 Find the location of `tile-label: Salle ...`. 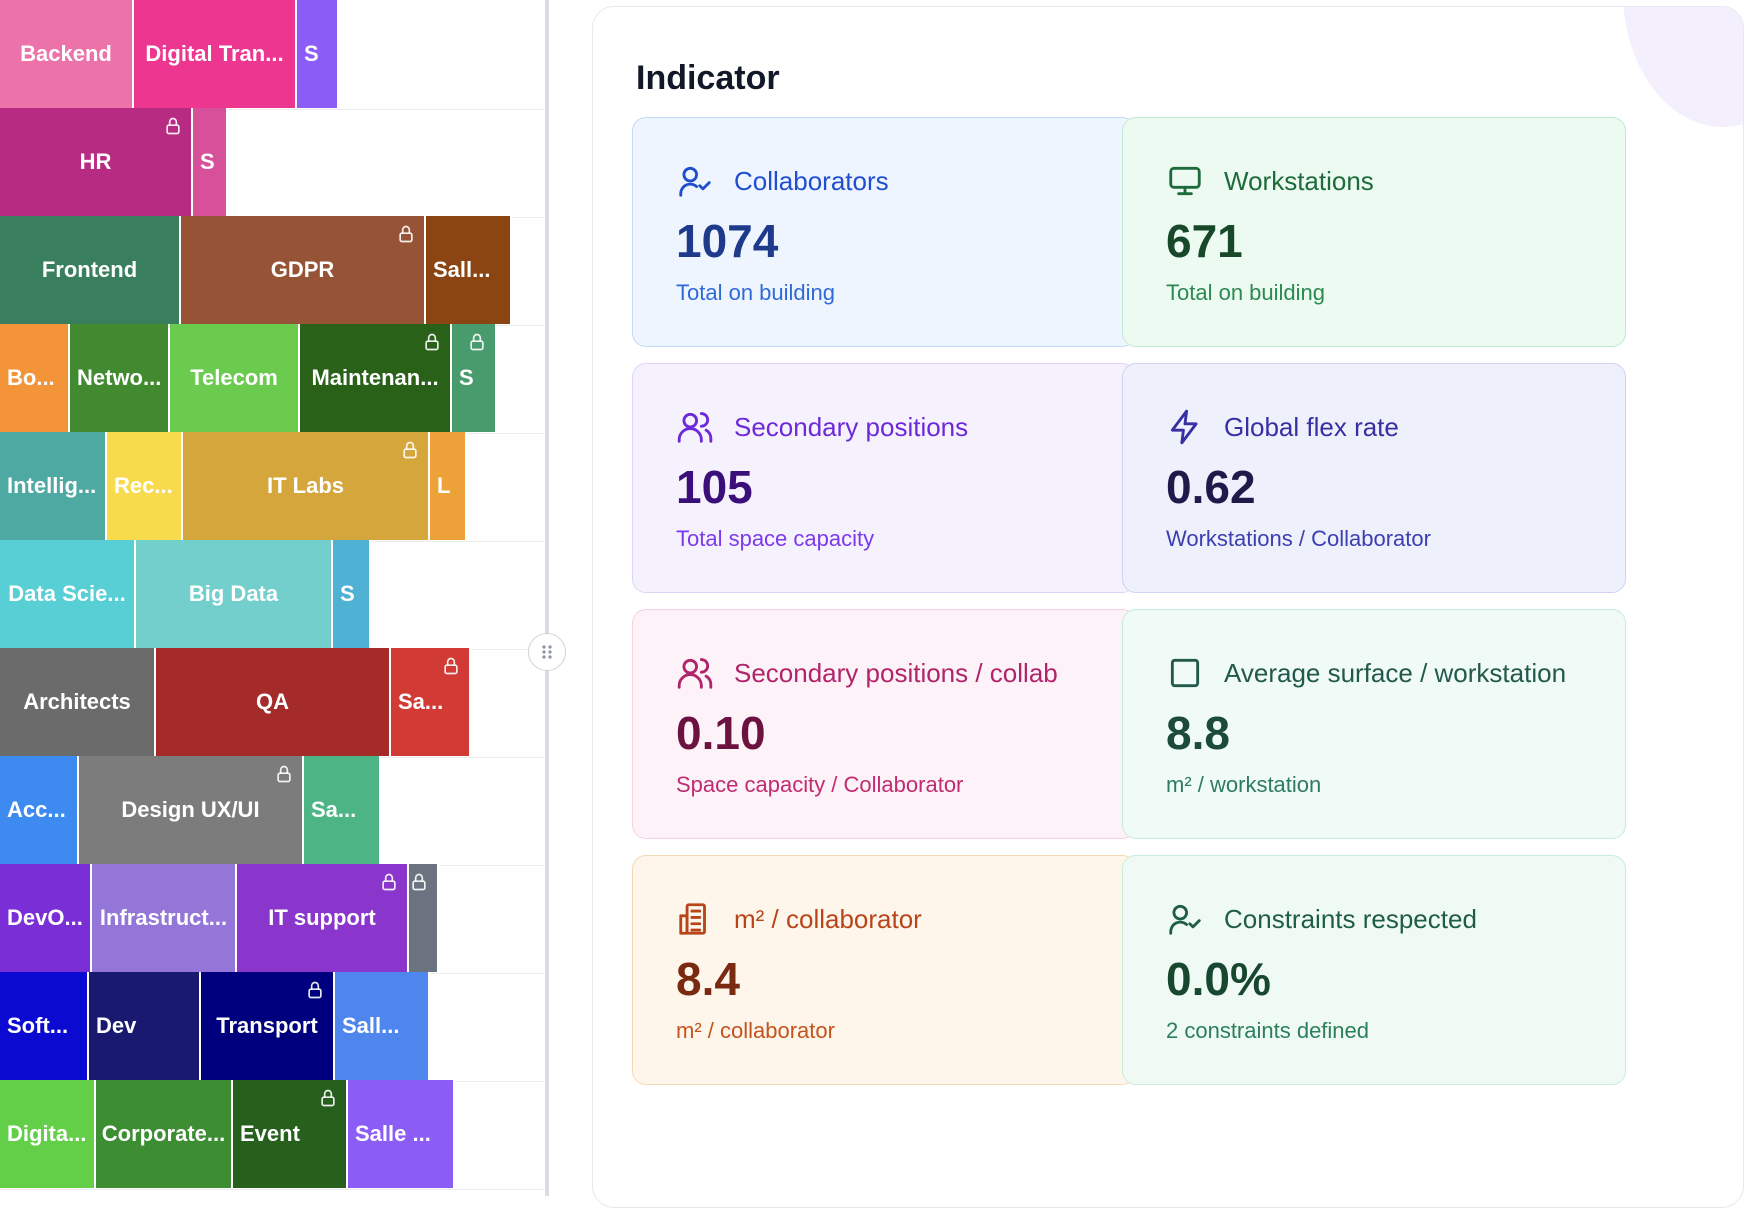

tile-label: Salle ... is located at coordinates (393, 1133).